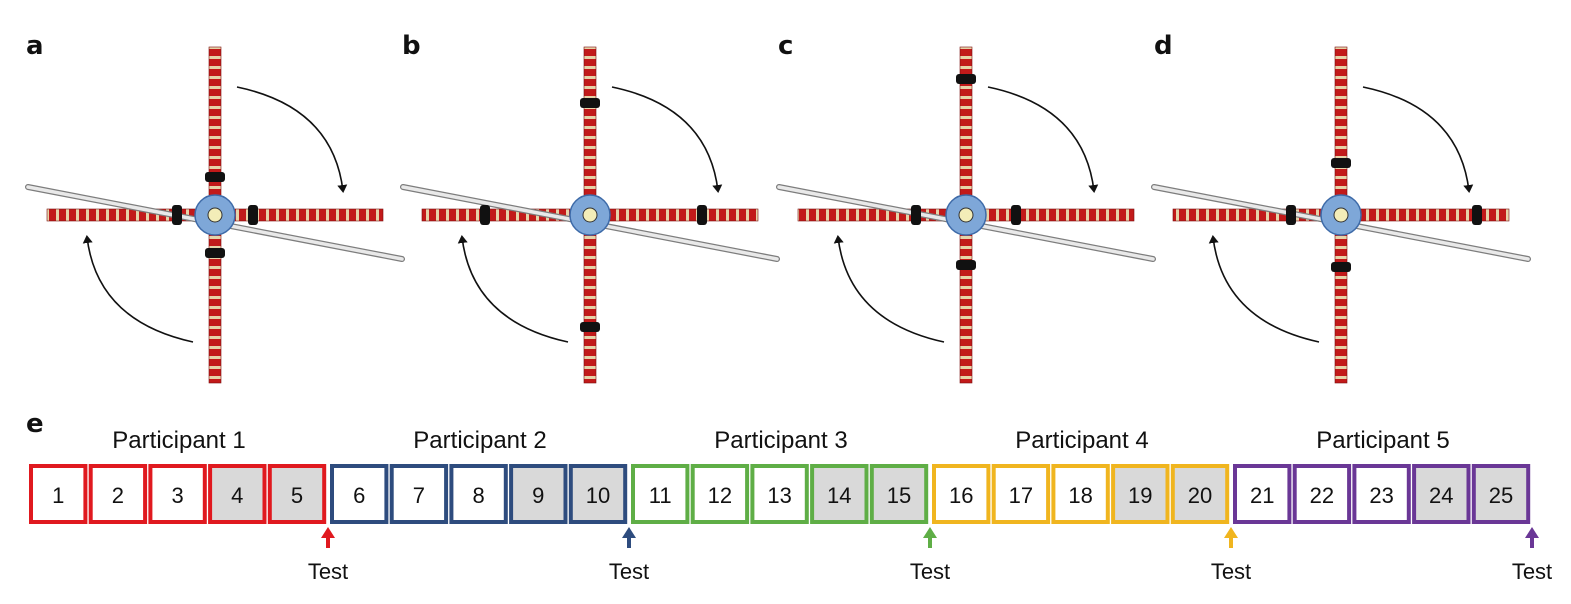 This screenshot has width=1571, height=604. I want to click on trial-number: 19, so click(1140, 495).